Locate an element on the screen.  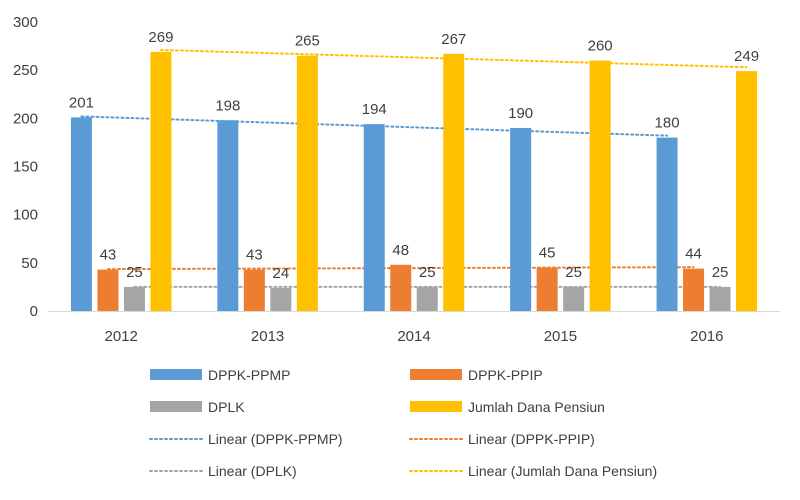
x-tick-label: 2014 is located at coordinates (413, 336).